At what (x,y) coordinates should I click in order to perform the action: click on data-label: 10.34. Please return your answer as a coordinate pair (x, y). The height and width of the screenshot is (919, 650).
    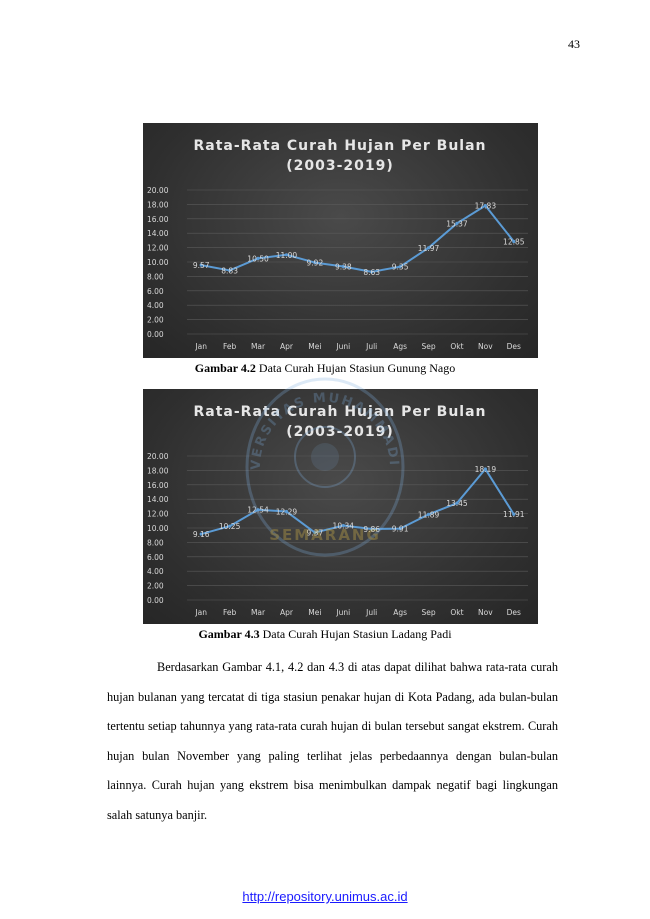
    Looking at the image, I should click on (344, 526).